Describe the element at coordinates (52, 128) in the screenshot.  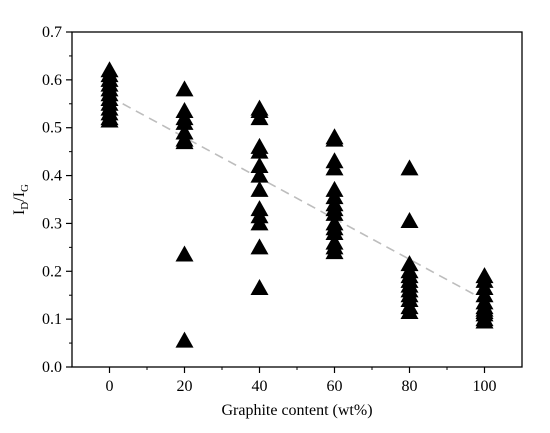
I see `y-tick-label: 0.5` at that location.